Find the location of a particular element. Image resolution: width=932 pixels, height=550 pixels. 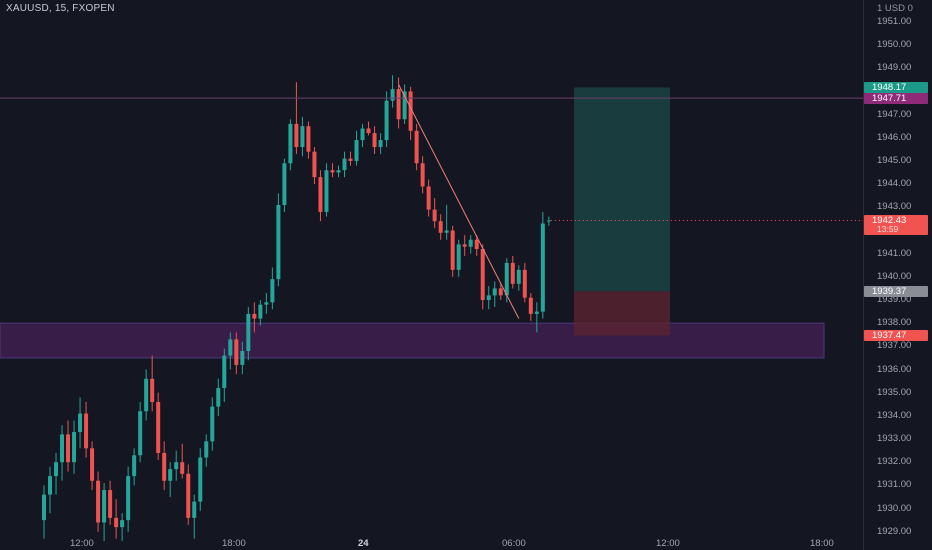

price-tick: 1929.00 is located at coordinates (894, 531).